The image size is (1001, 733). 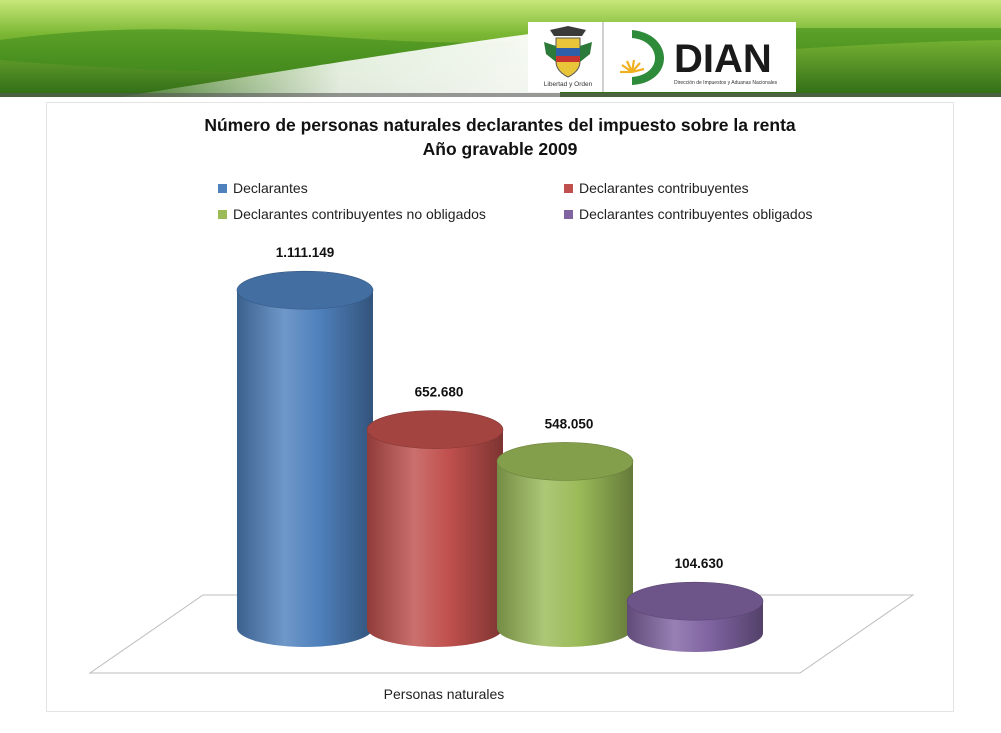 I want to click on coat-of-arms-icon, so click(x=568, y=52).